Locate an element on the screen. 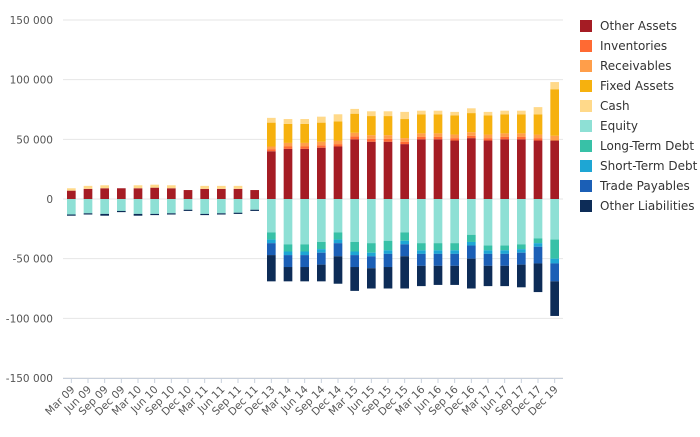  y-tick-label: 150 000 is located at coordinates (31, 21).